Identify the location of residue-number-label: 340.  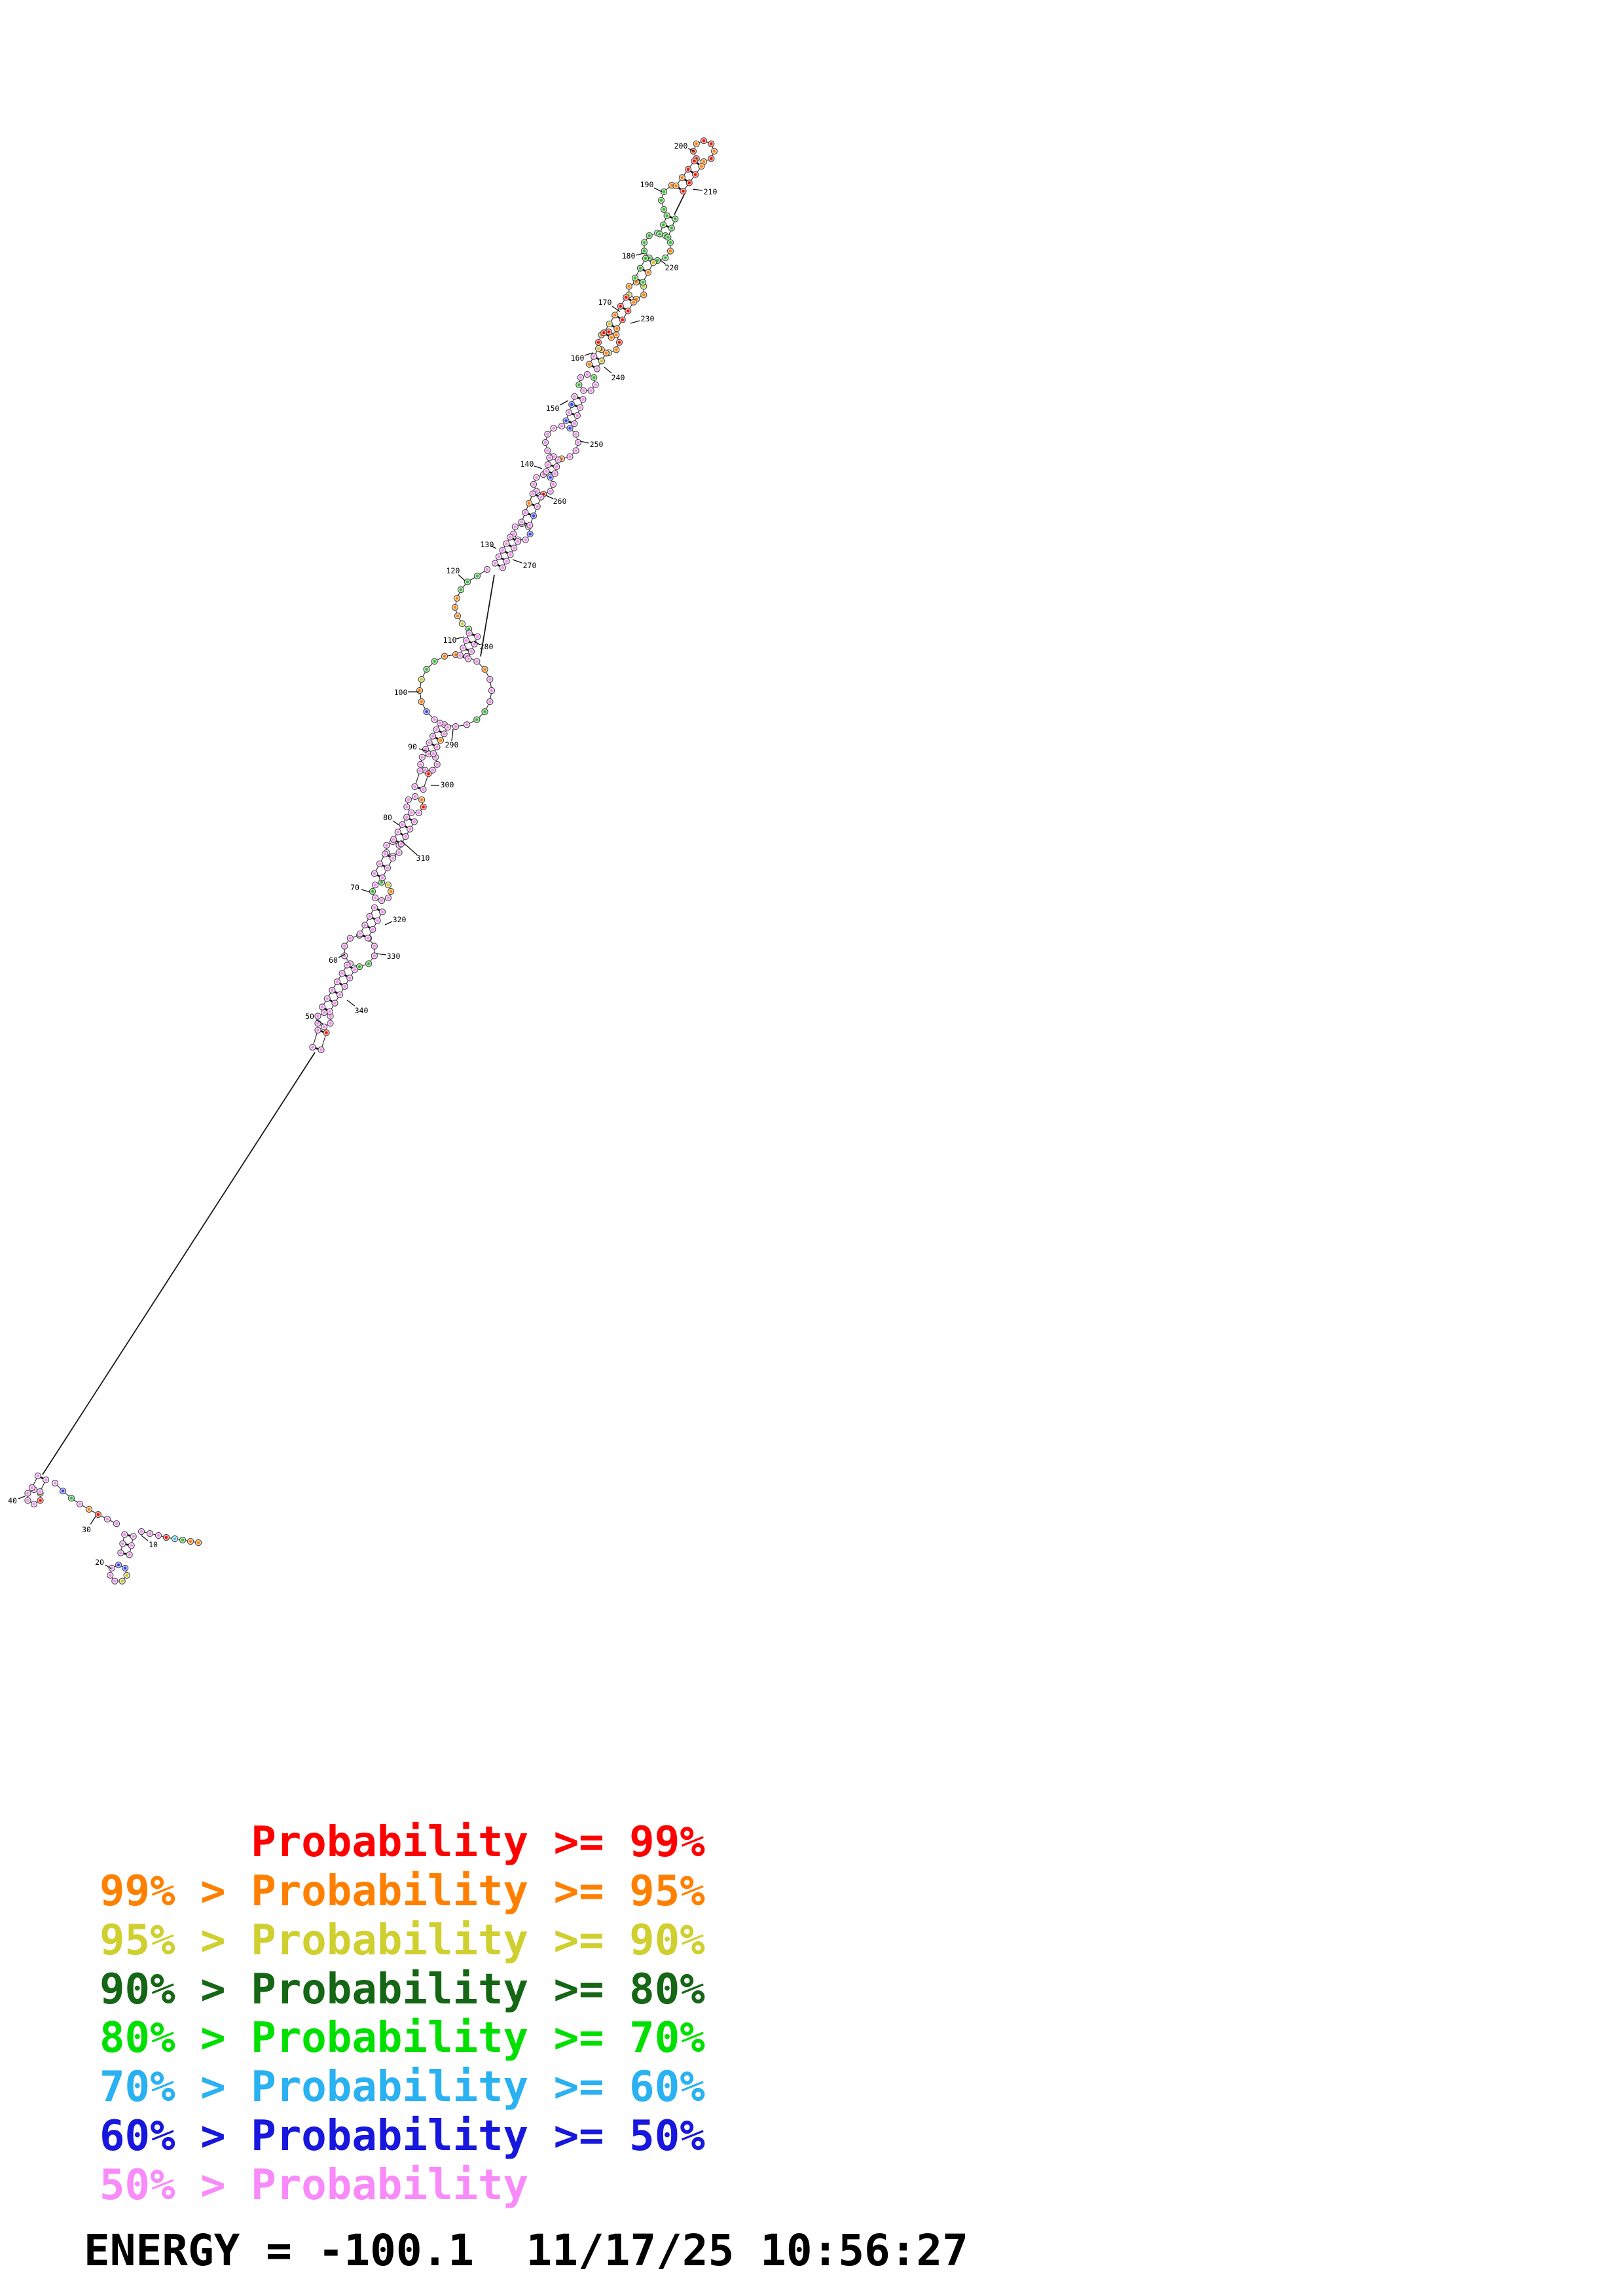
(362, 1010).